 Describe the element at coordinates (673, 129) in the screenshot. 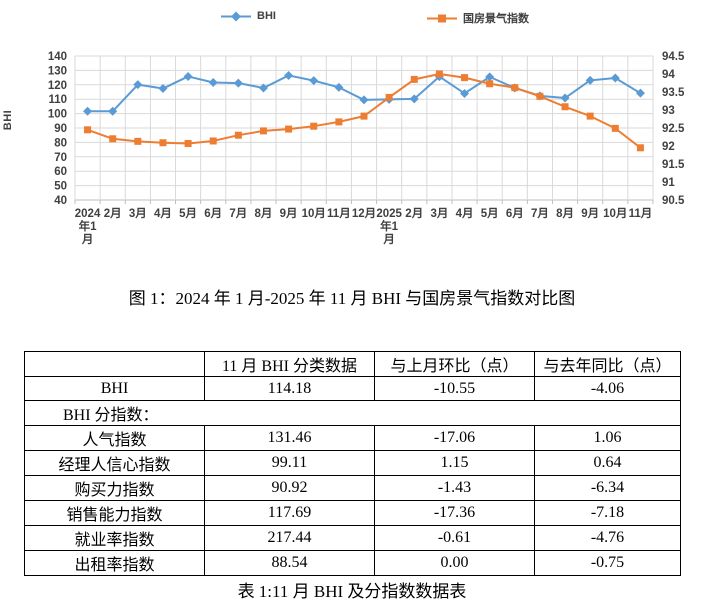

I see `right-axis-tick-label: 92.5` at that location.